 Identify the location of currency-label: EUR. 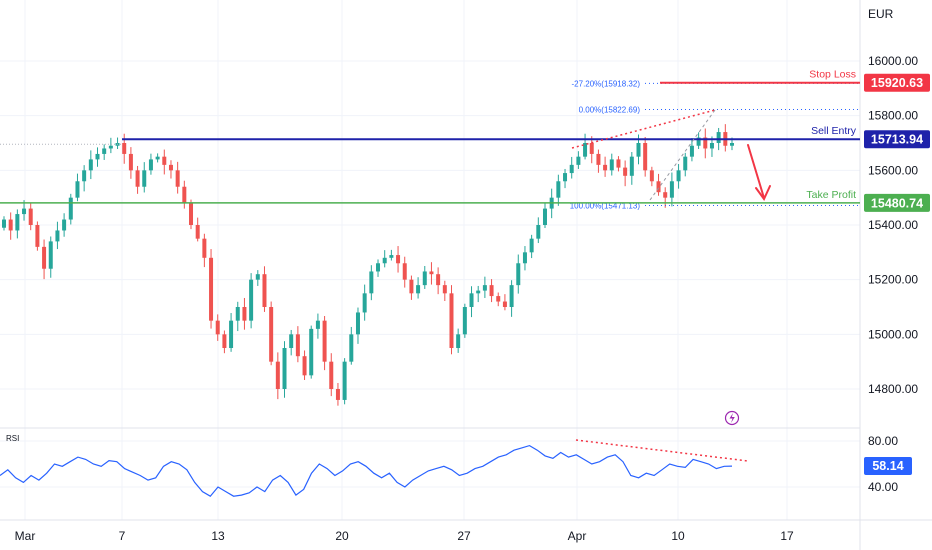
(881, 14).